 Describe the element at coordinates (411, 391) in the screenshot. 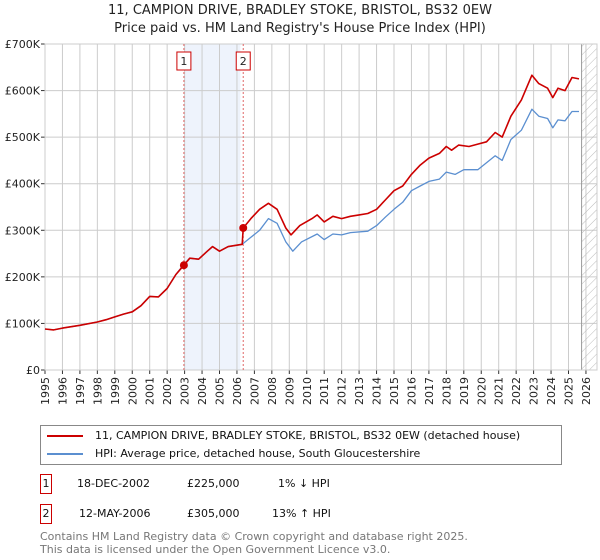

I see `x-tick-label: 2016` at that location.